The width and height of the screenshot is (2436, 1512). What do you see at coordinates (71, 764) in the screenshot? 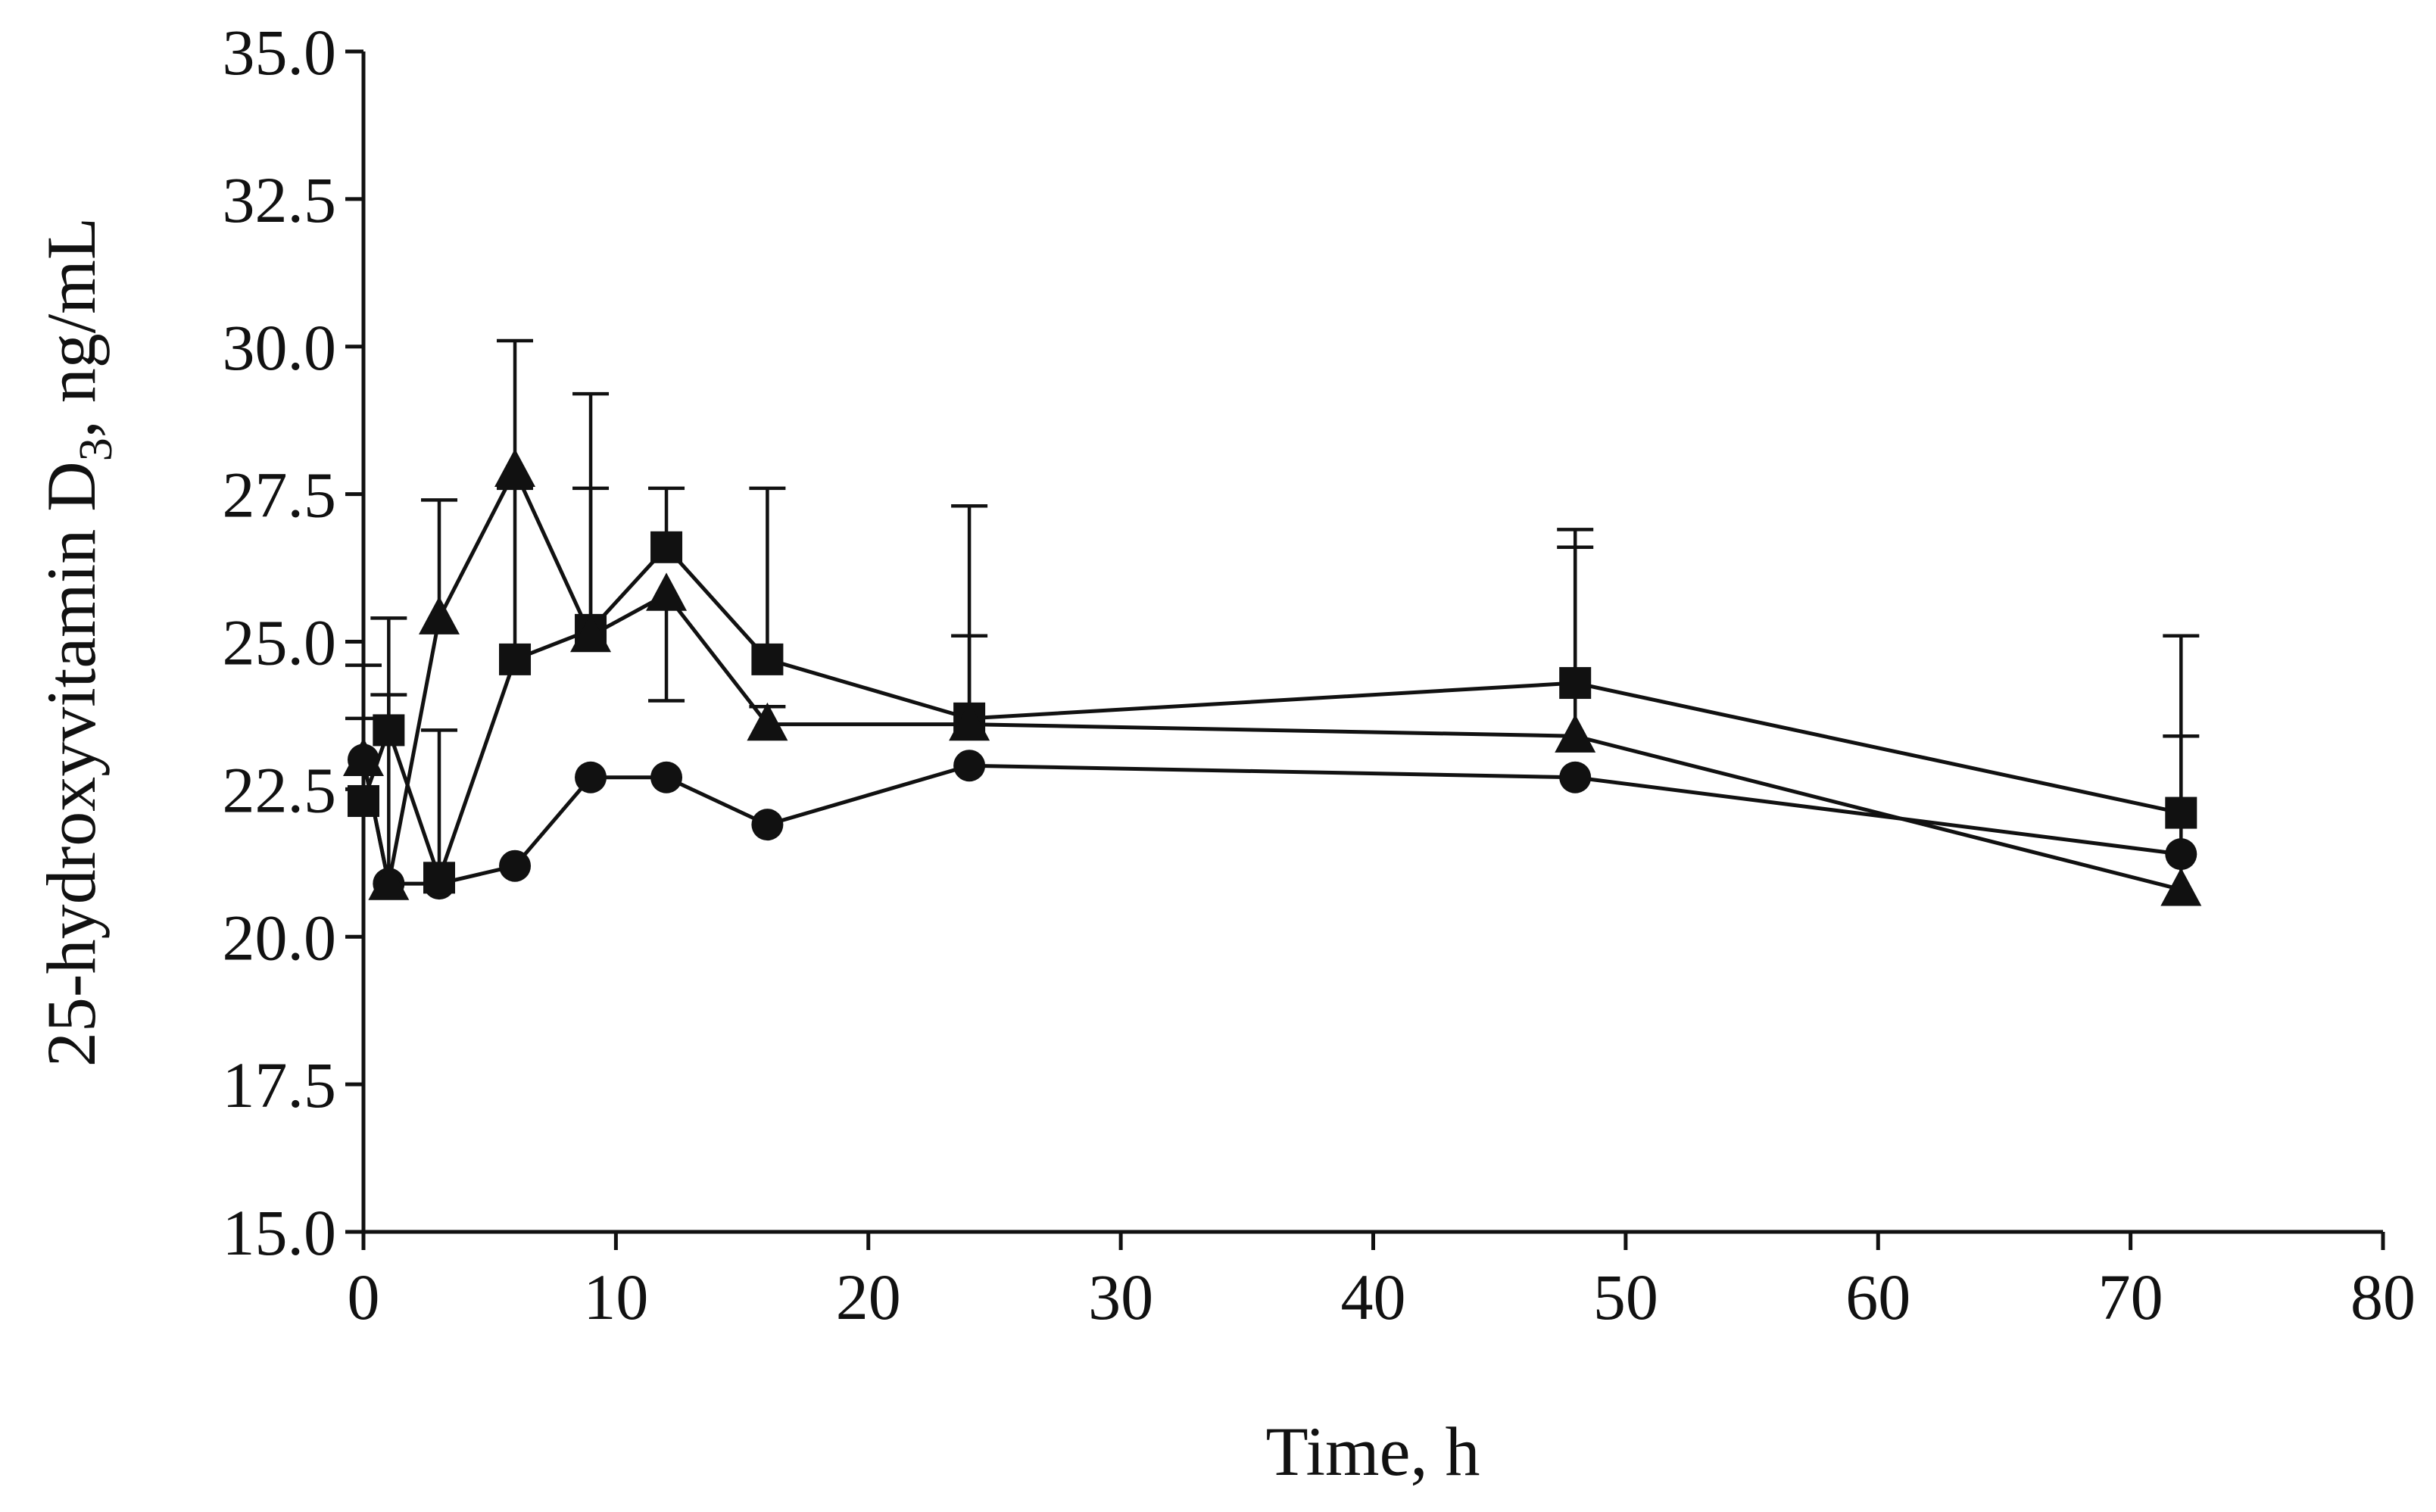
I see `y-axis-title-main: 25-hydroxyvitamin D` at bounding box center [71, 764].